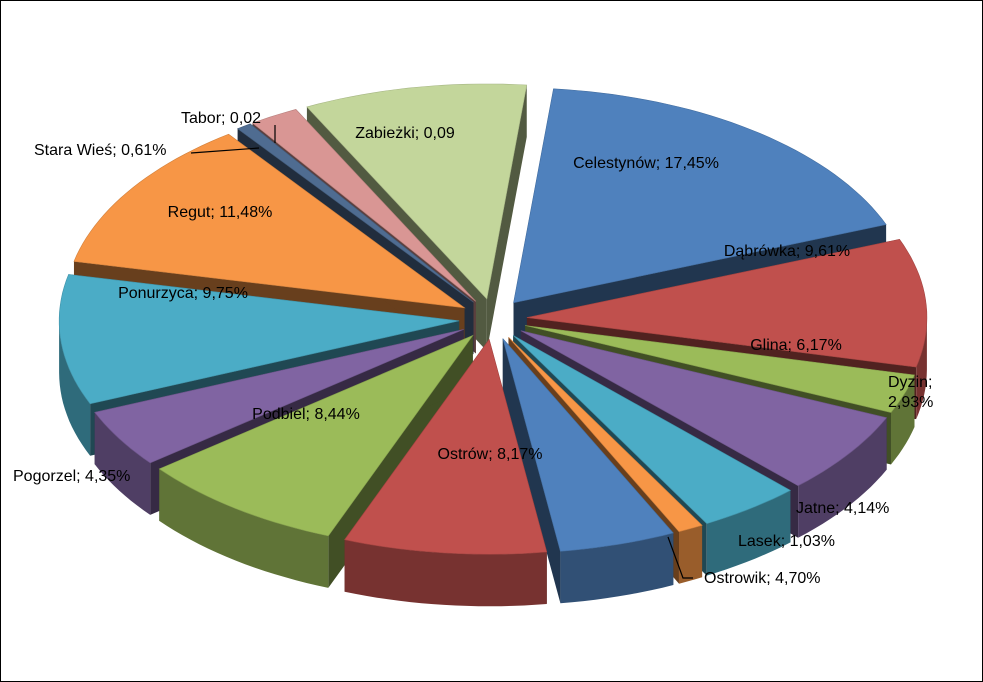 The height and width of the screenshot is (682, 983). Describe the element at coordinates (446, 472) in the screenshot. I see `pie-slice-ostrow` at that location.